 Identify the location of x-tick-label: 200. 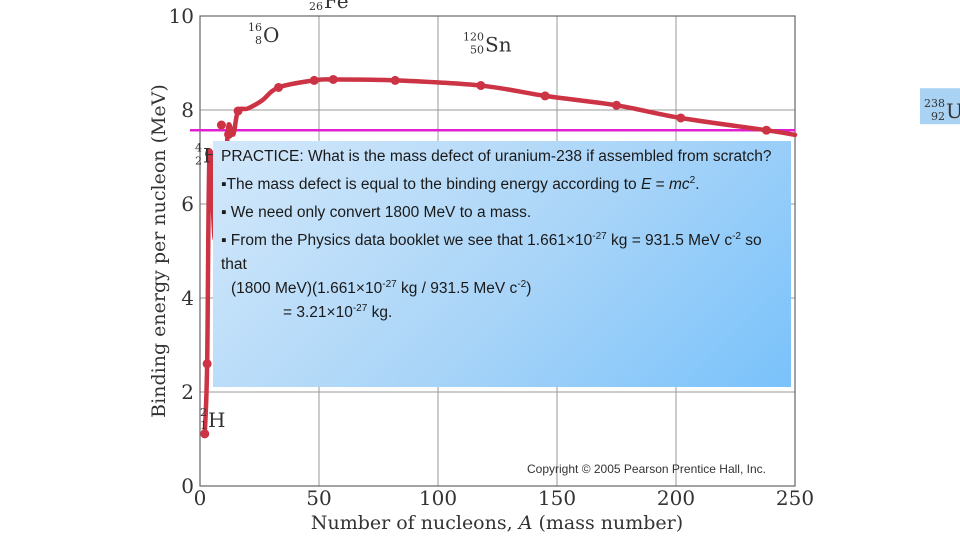
(676, 498).